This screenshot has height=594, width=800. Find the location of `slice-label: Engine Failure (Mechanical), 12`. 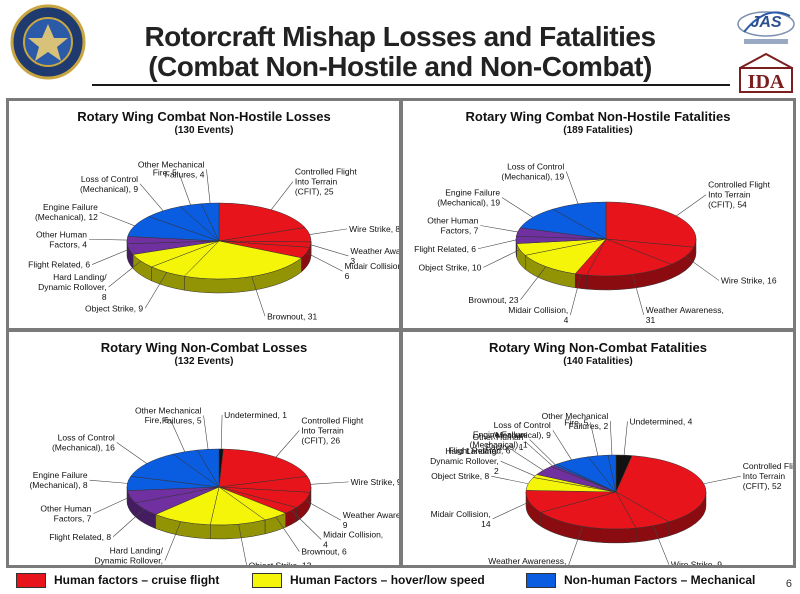

slice-label: Engine Failure (Mechanical), 12 is located at coordinates (66, 212).